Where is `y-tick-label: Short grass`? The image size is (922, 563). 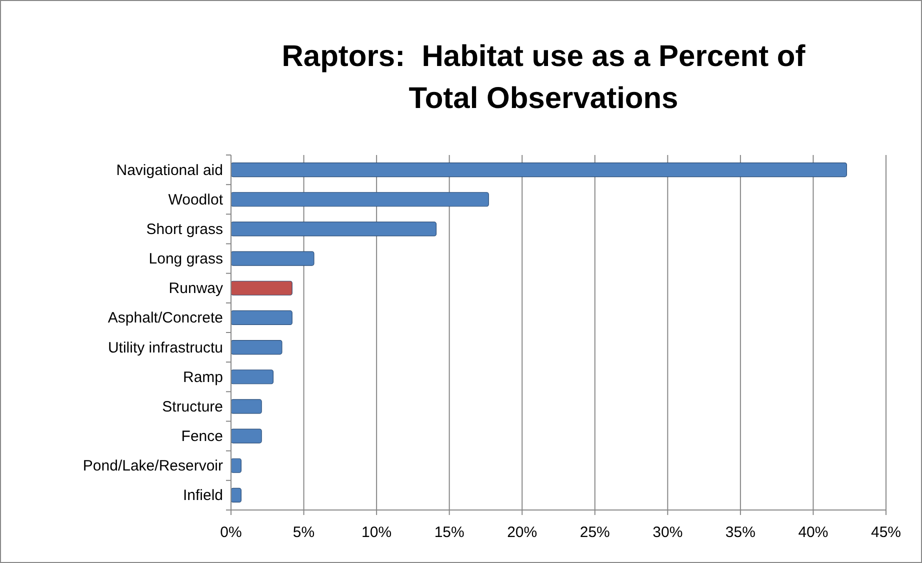
y-tick-label: Short grass is located at coordinates (184, 229).